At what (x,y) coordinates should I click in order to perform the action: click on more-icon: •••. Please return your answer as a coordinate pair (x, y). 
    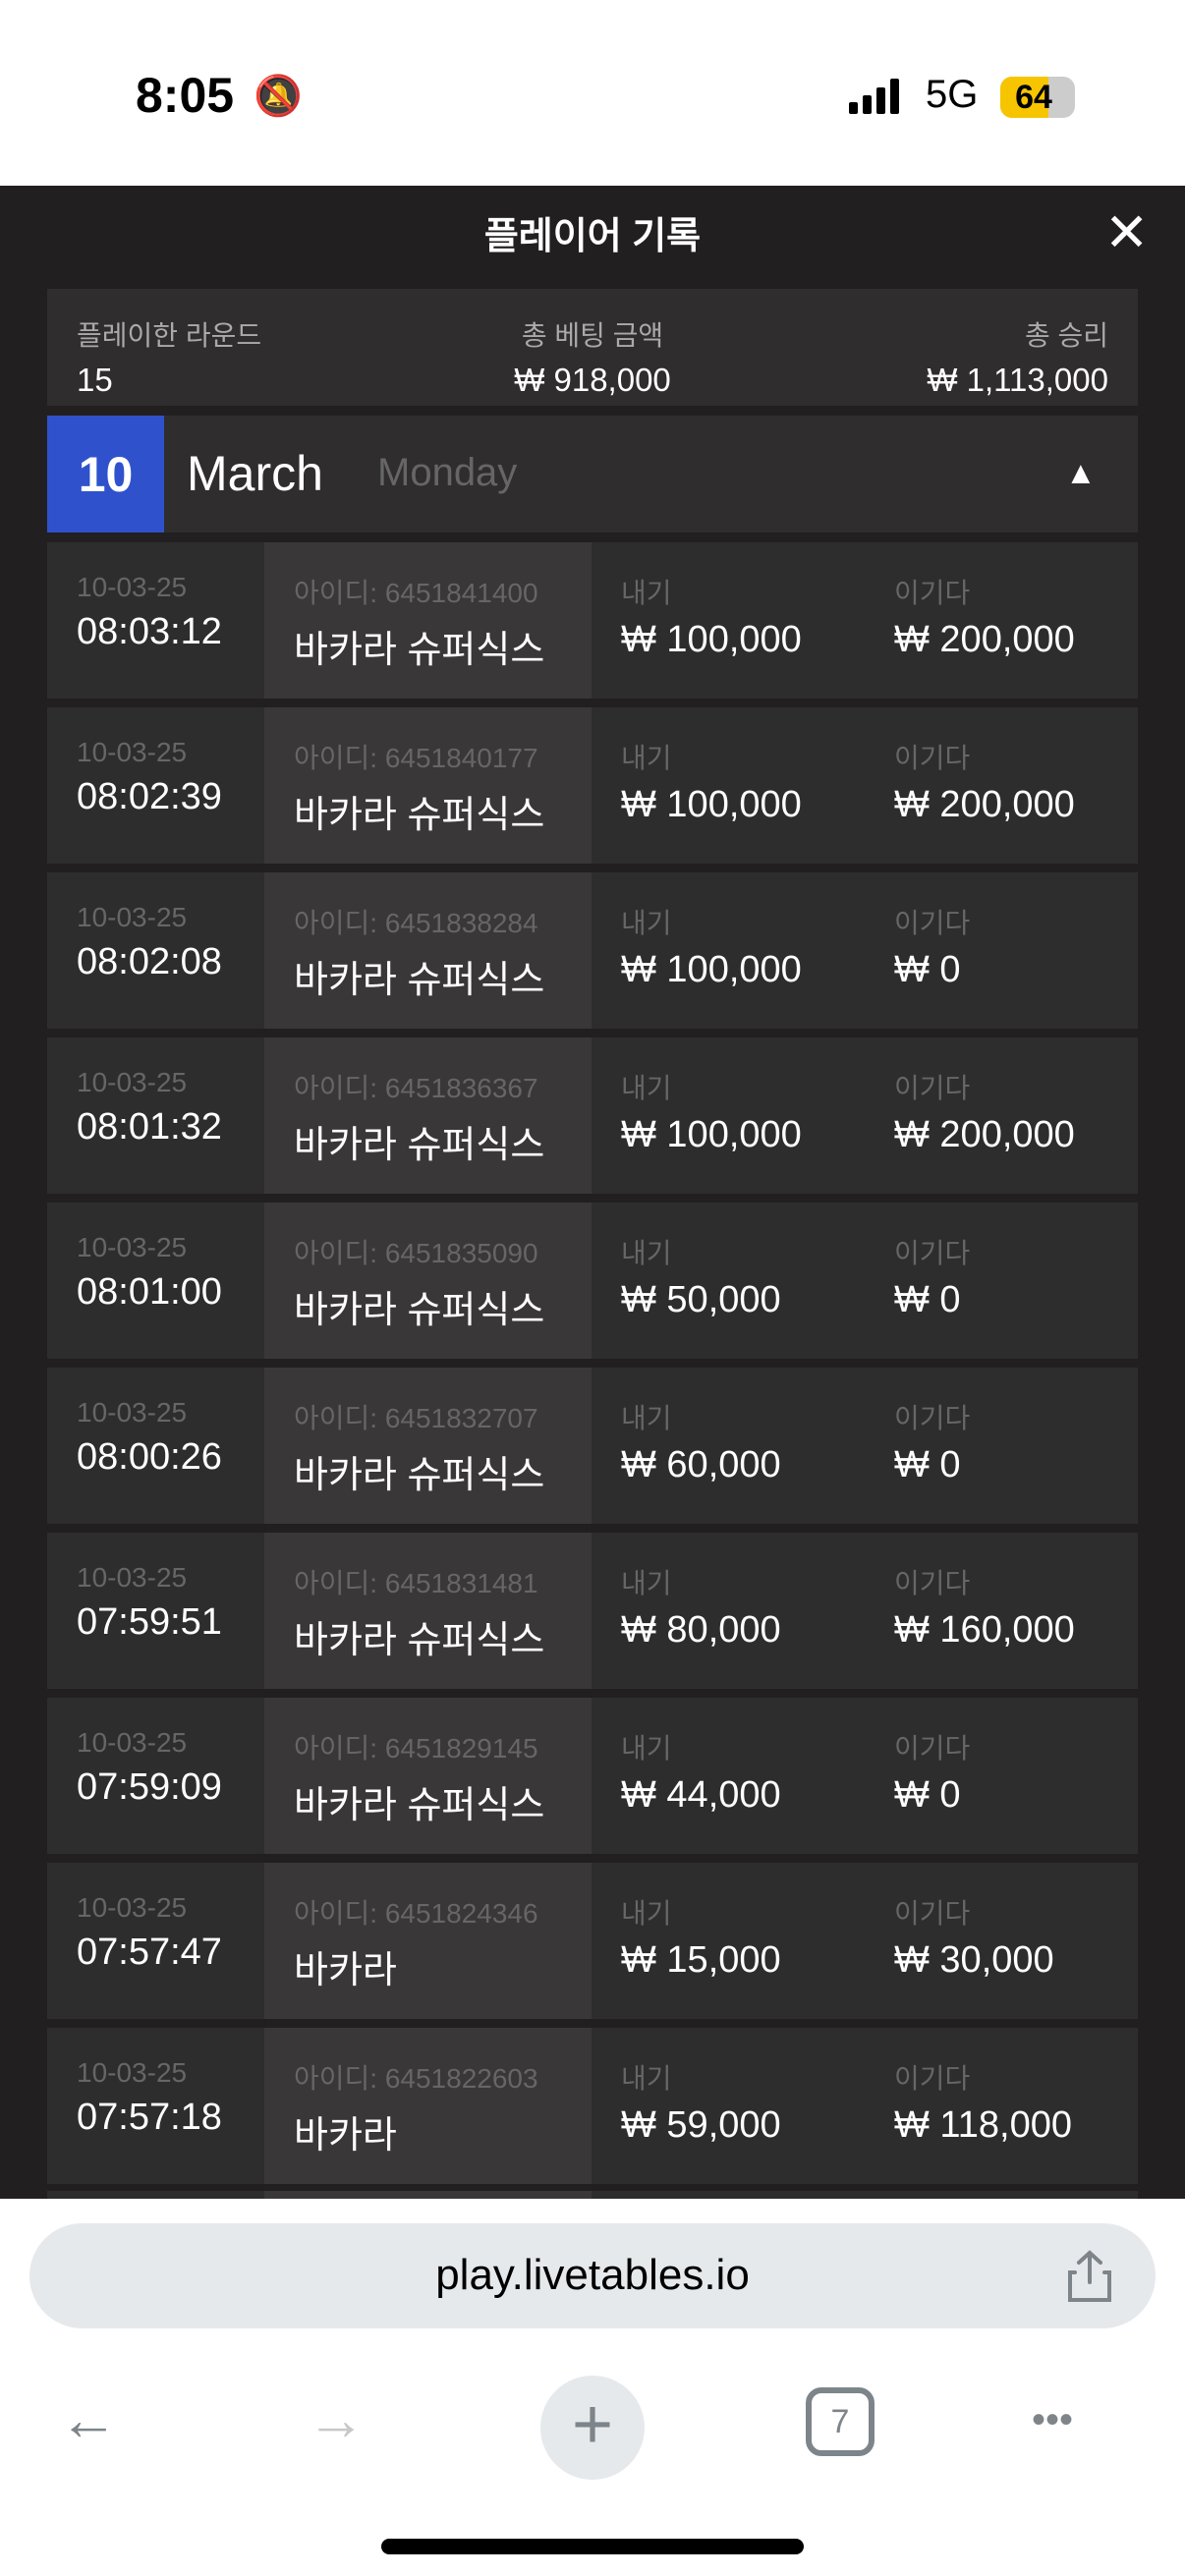
    Looking at the image, I should click on (1053, 2419).